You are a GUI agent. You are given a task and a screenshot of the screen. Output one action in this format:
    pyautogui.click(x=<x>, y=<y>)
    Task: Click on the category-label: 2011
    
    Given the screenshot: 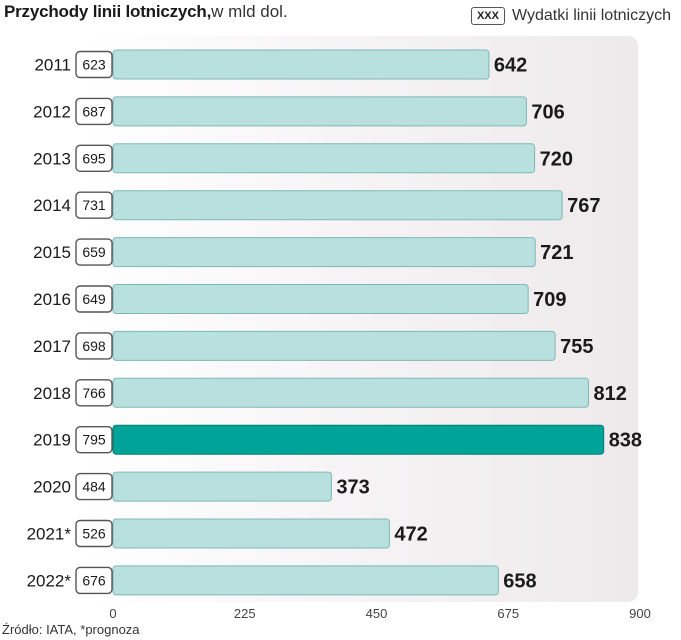 What is the action you would take?
    pyautogui.click(x=52, y=65)
    